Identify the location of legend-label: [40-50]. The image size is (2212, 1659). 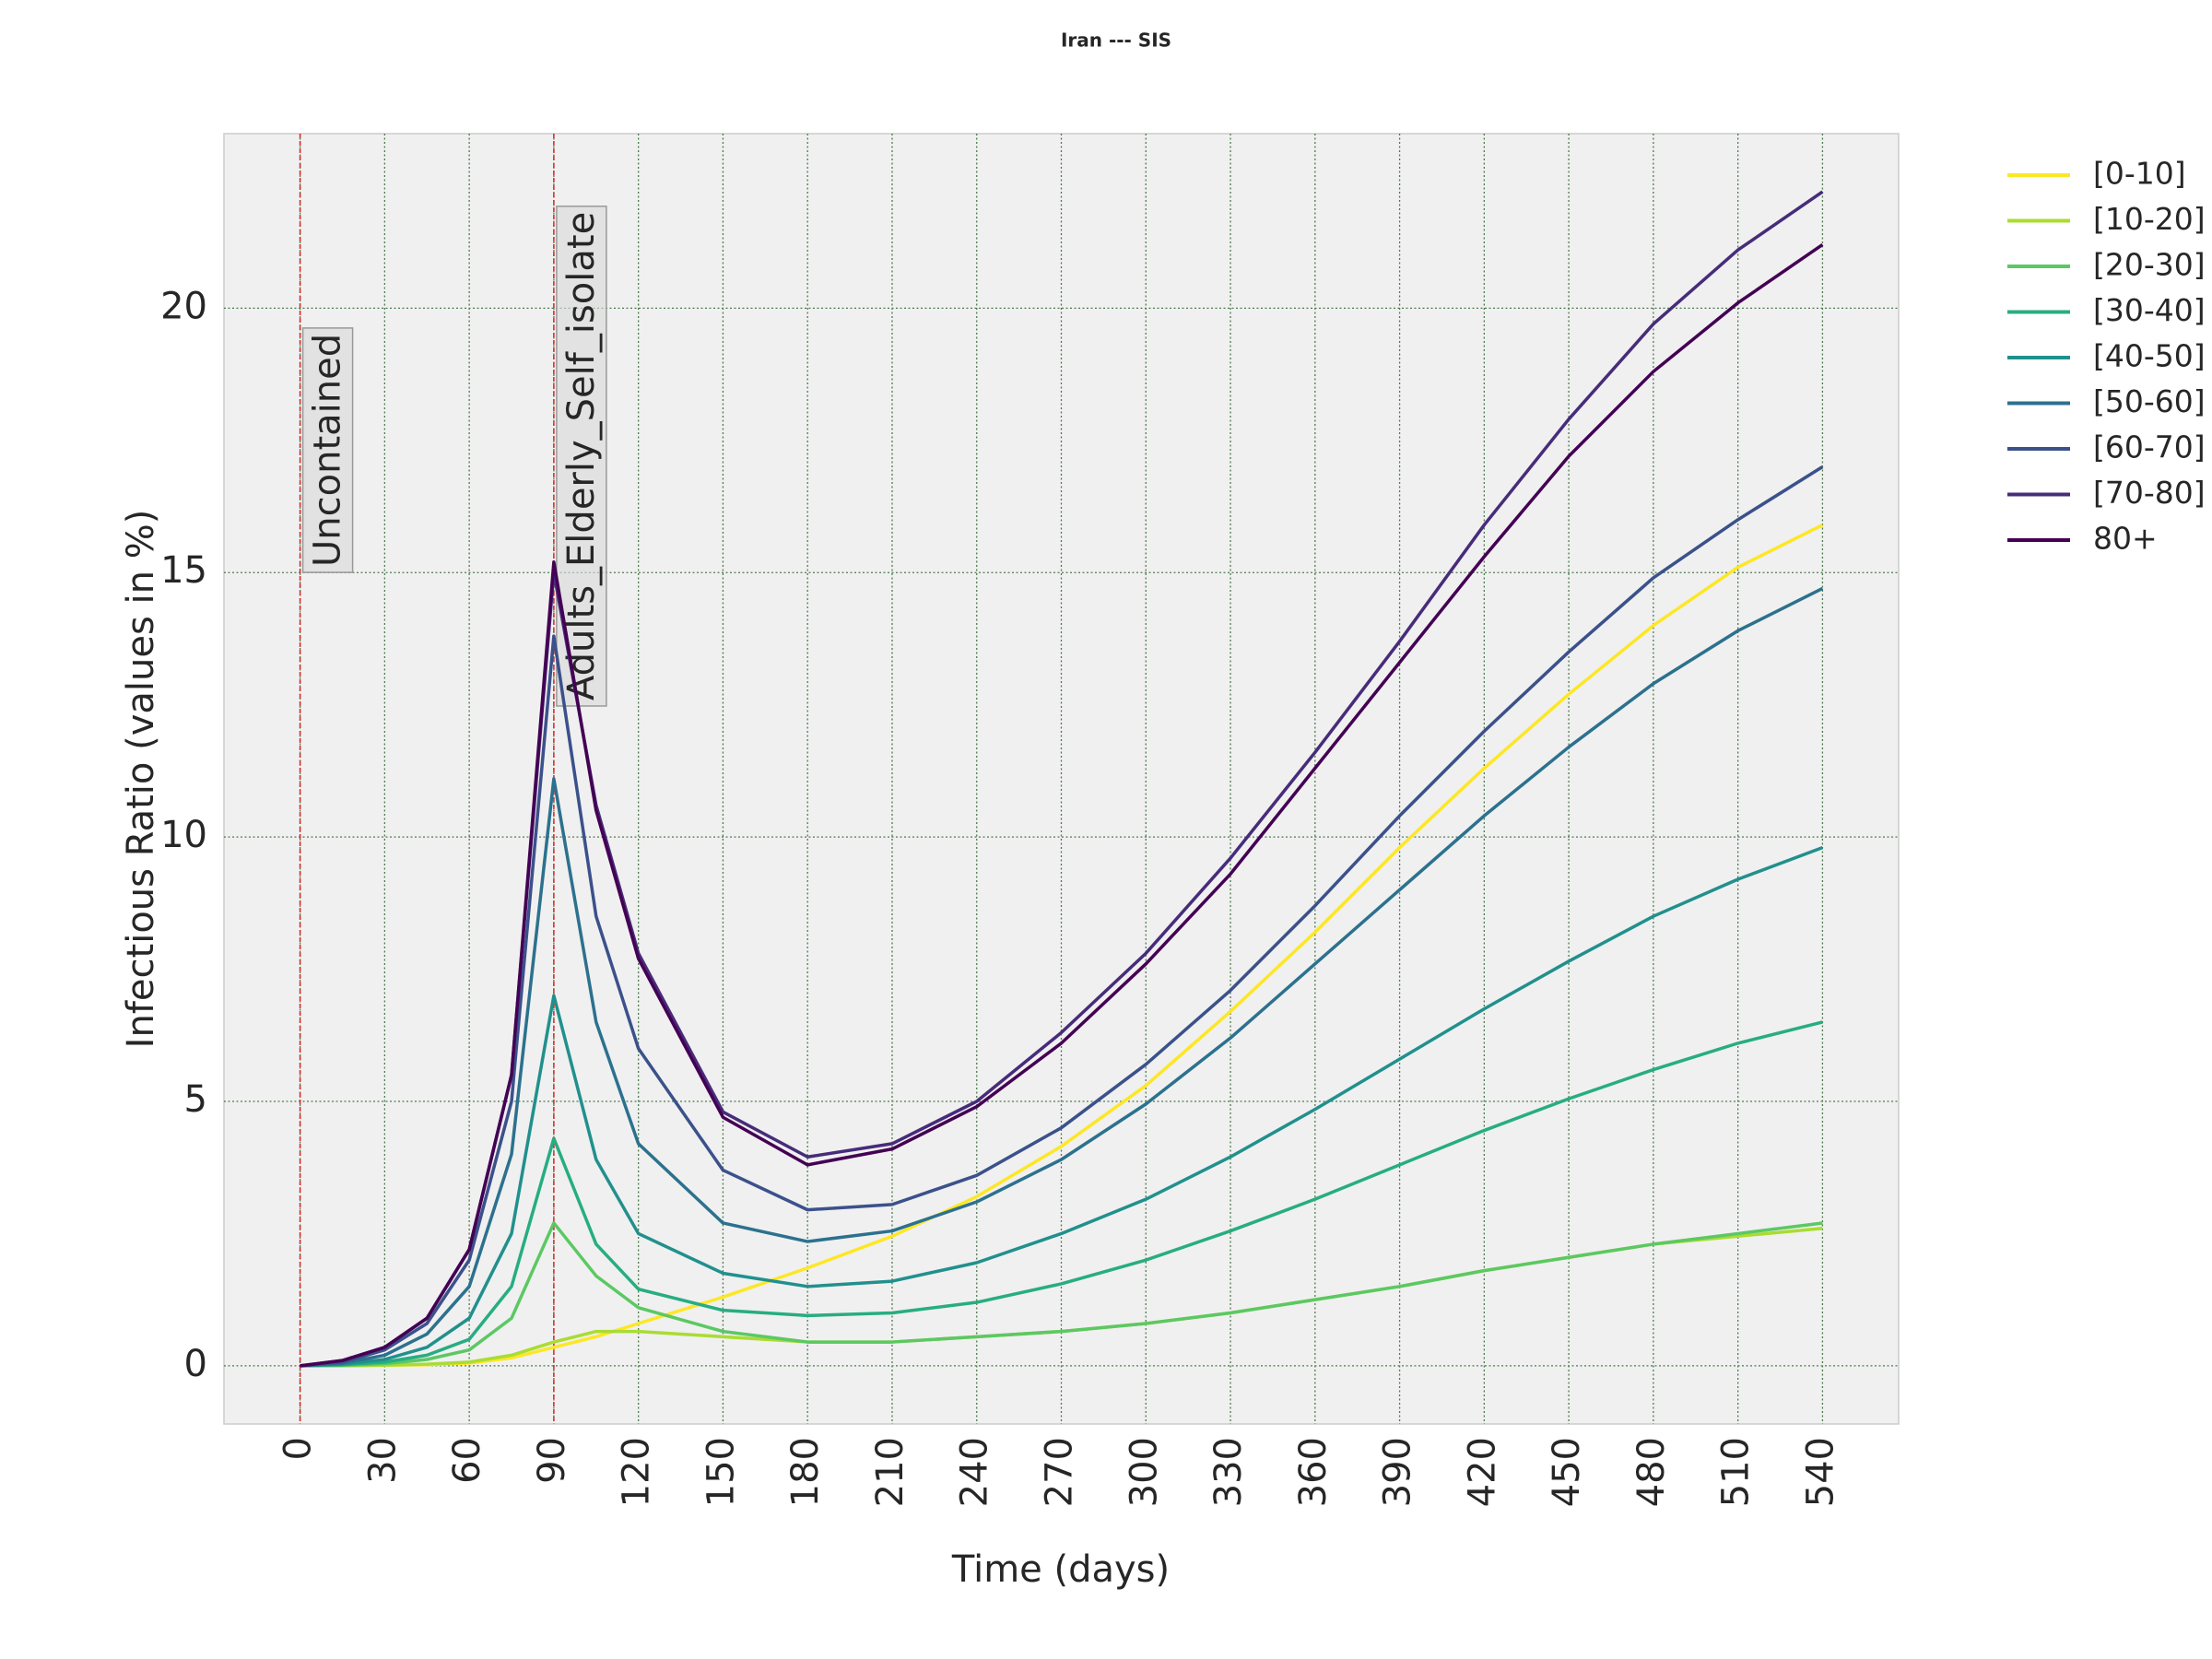
(2149, 356).